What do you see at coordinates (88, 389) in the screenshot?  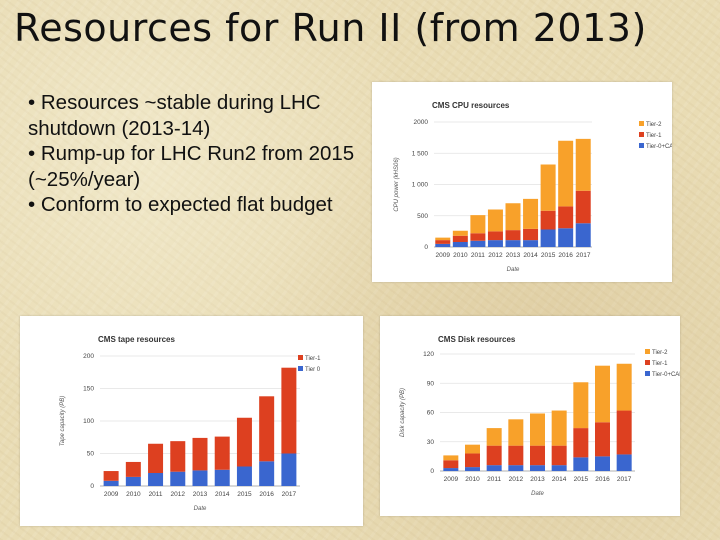 I see `y-tick-label: 150` at bounding box center [88, 389].